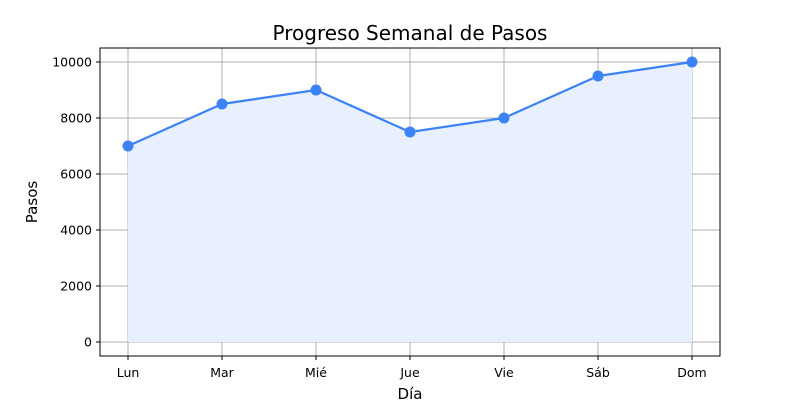  Describe the element at coordinates (76, 118) in the screenshot. I see `y-tick-label: 8000` at that location.